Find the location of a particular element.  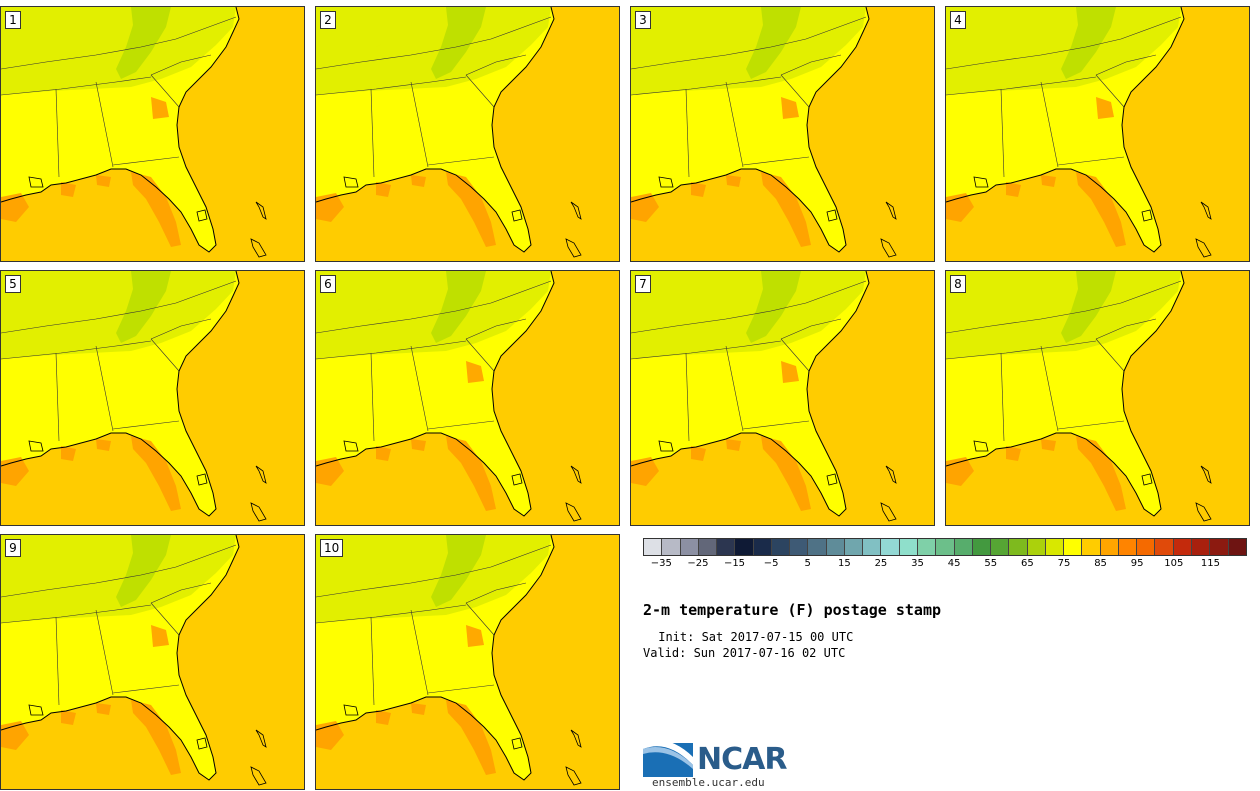

valid-time: Valid: Sun 2017-07-16 02 UTC is located at coordinates (744, 653).